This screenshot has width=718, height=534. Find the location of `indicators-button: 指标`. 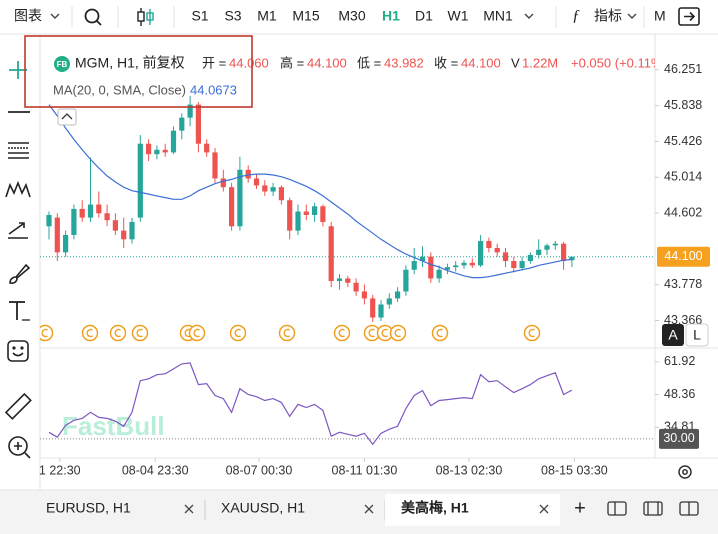

indicators-button: 指标 is located at coordinates (608, 16).